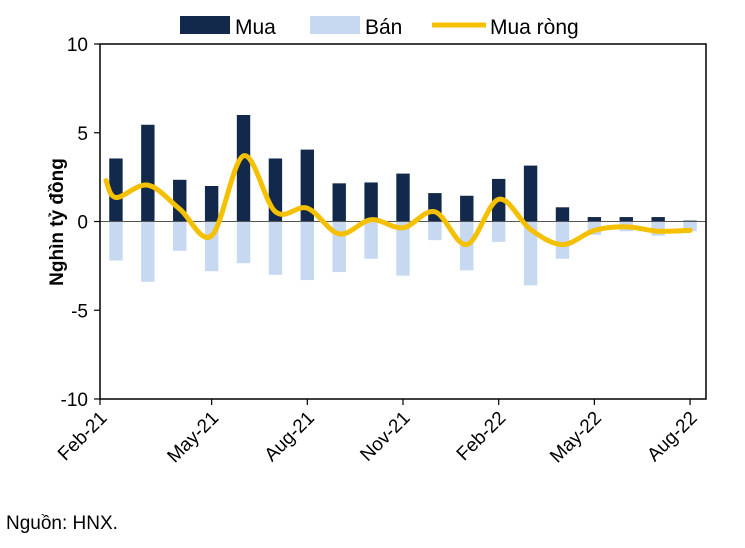  I want to click on source-note: Nguồn: HNX., so click(62, 523).